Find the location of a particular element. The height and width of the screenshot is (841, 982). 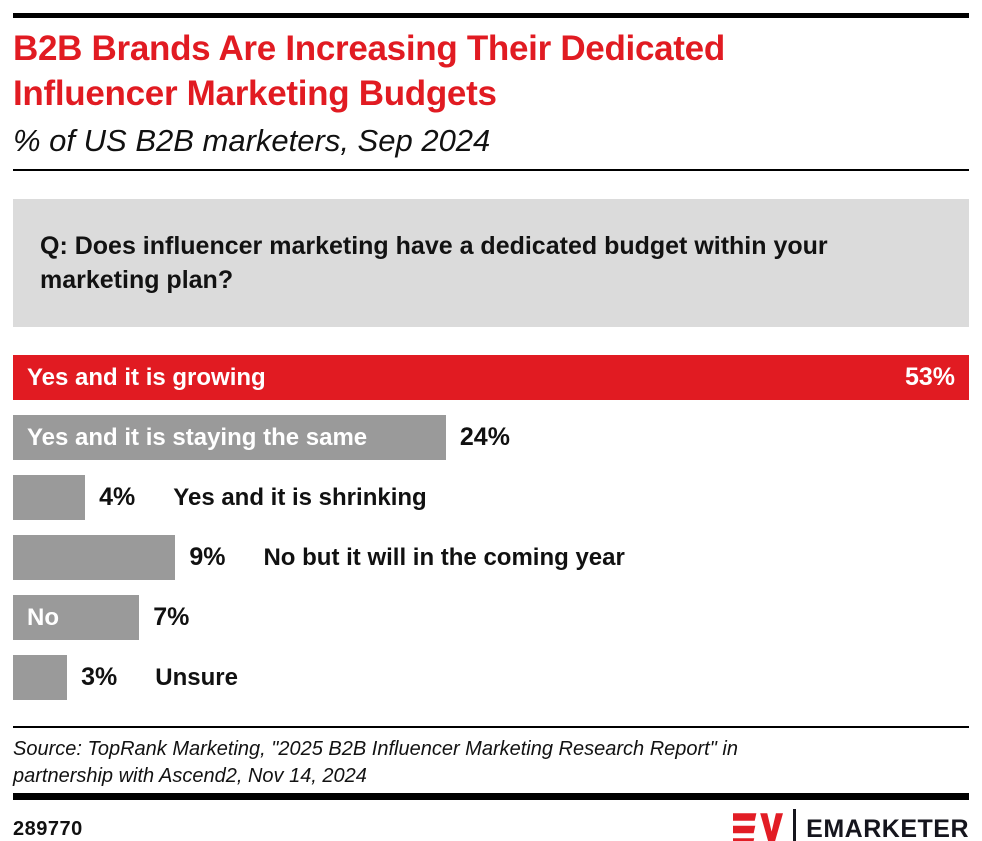

bar-category-label: No but it will in the coming year is located at coordinates (444, 557).